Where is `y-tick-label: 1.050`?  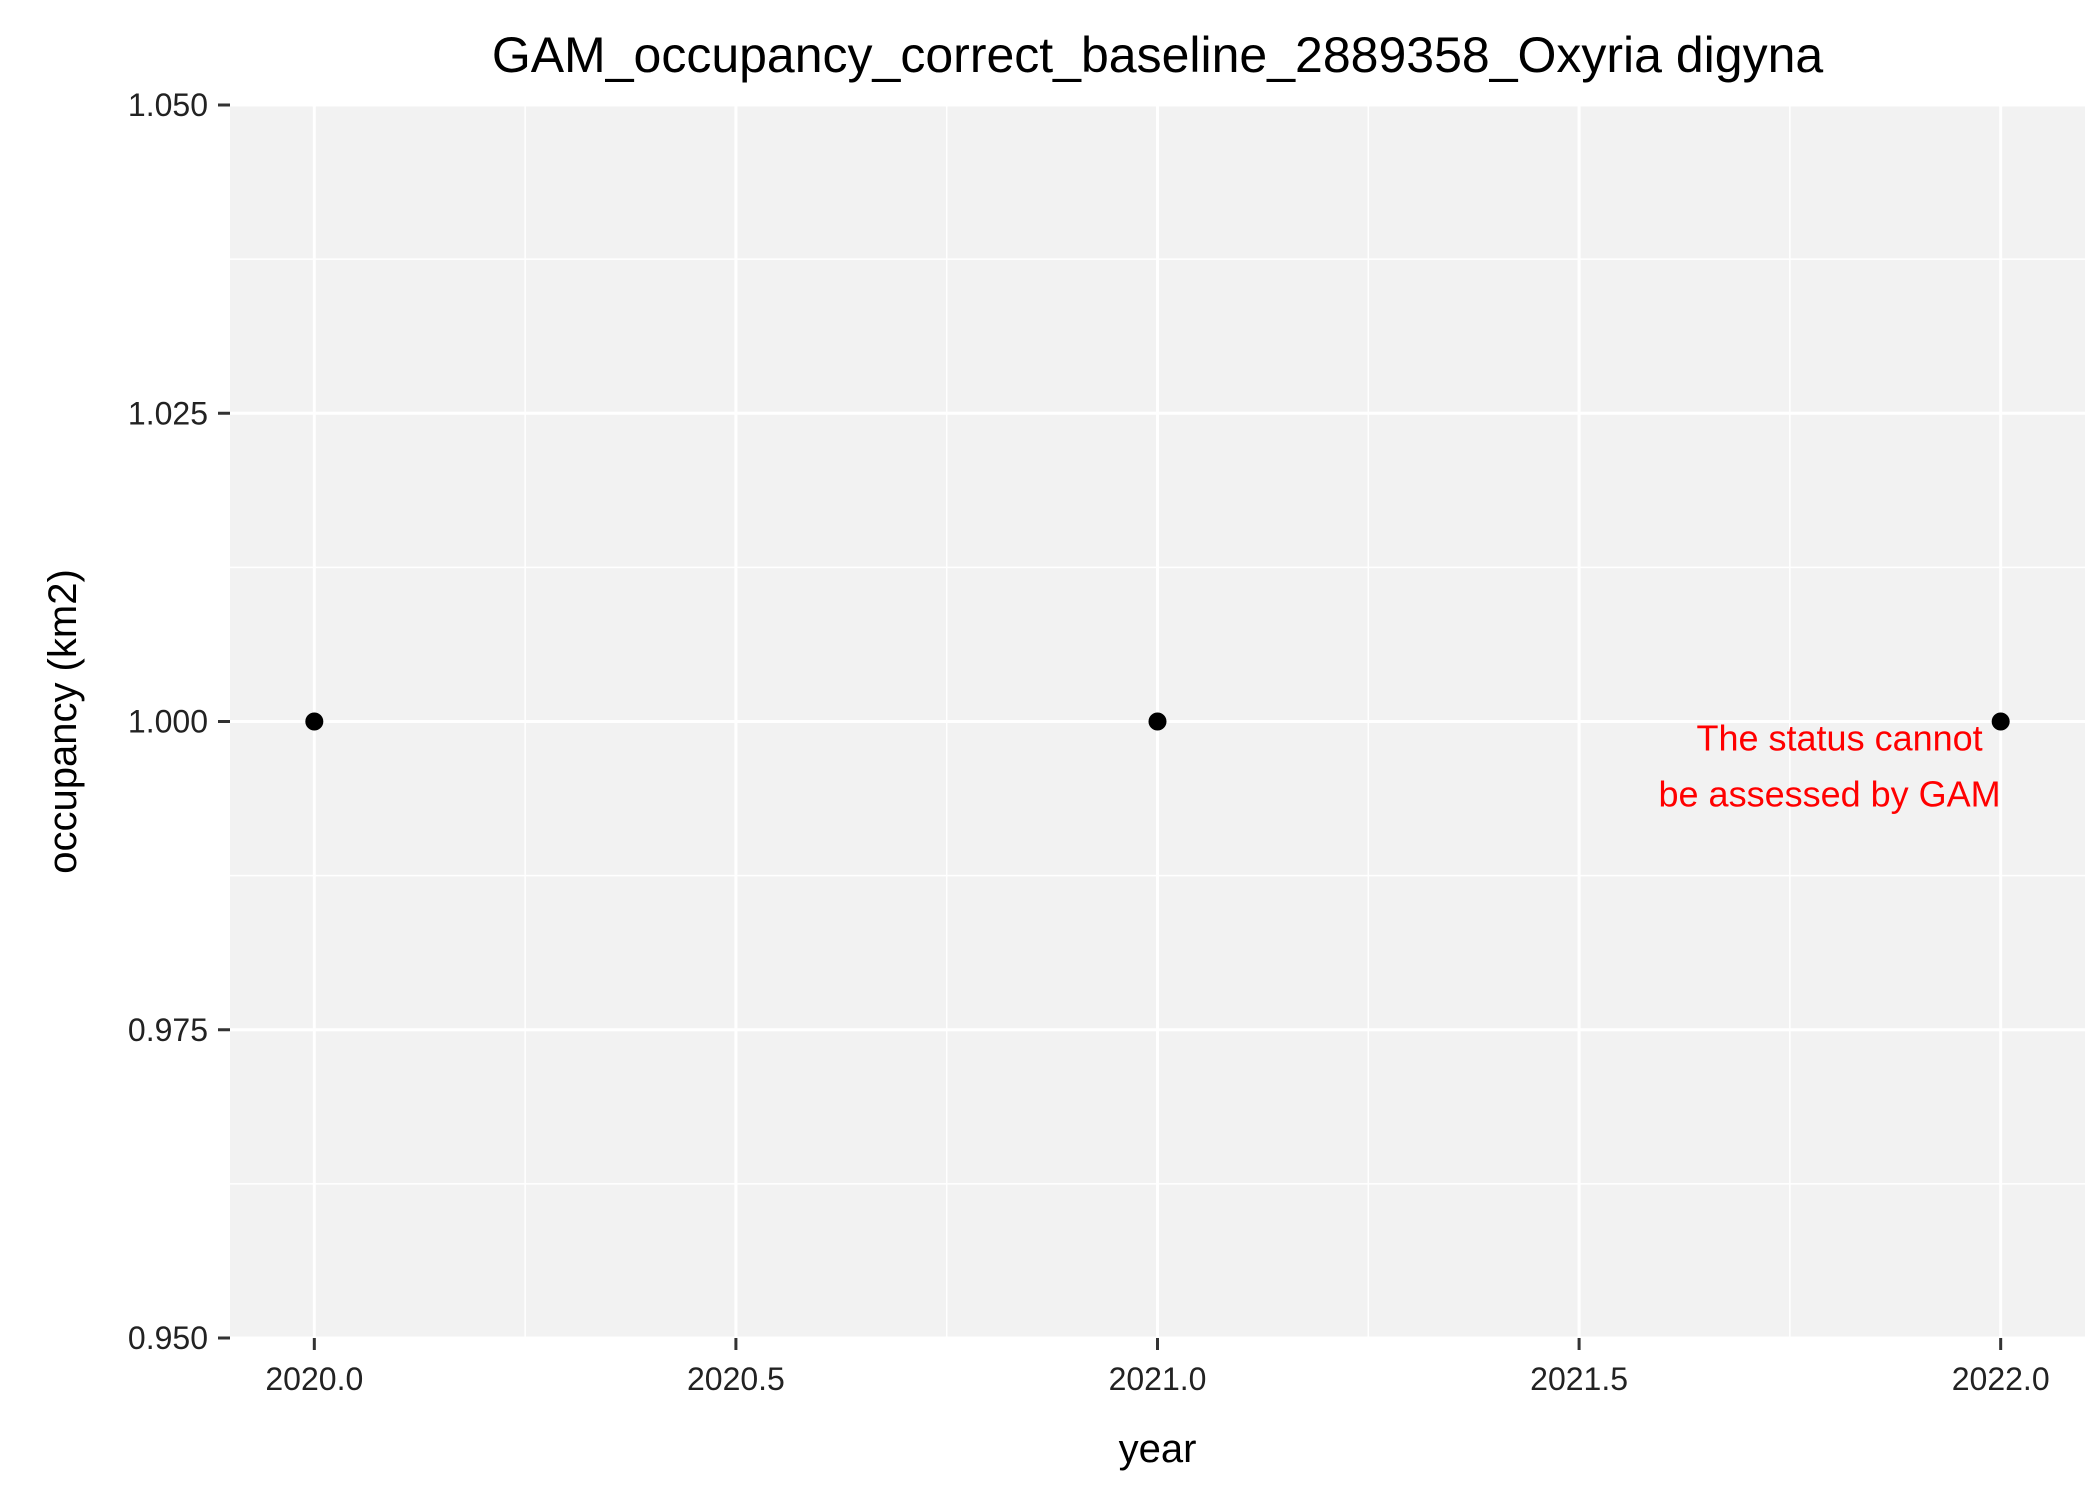 y-tick-label: 1.050 is located at coordinates (168, 105).